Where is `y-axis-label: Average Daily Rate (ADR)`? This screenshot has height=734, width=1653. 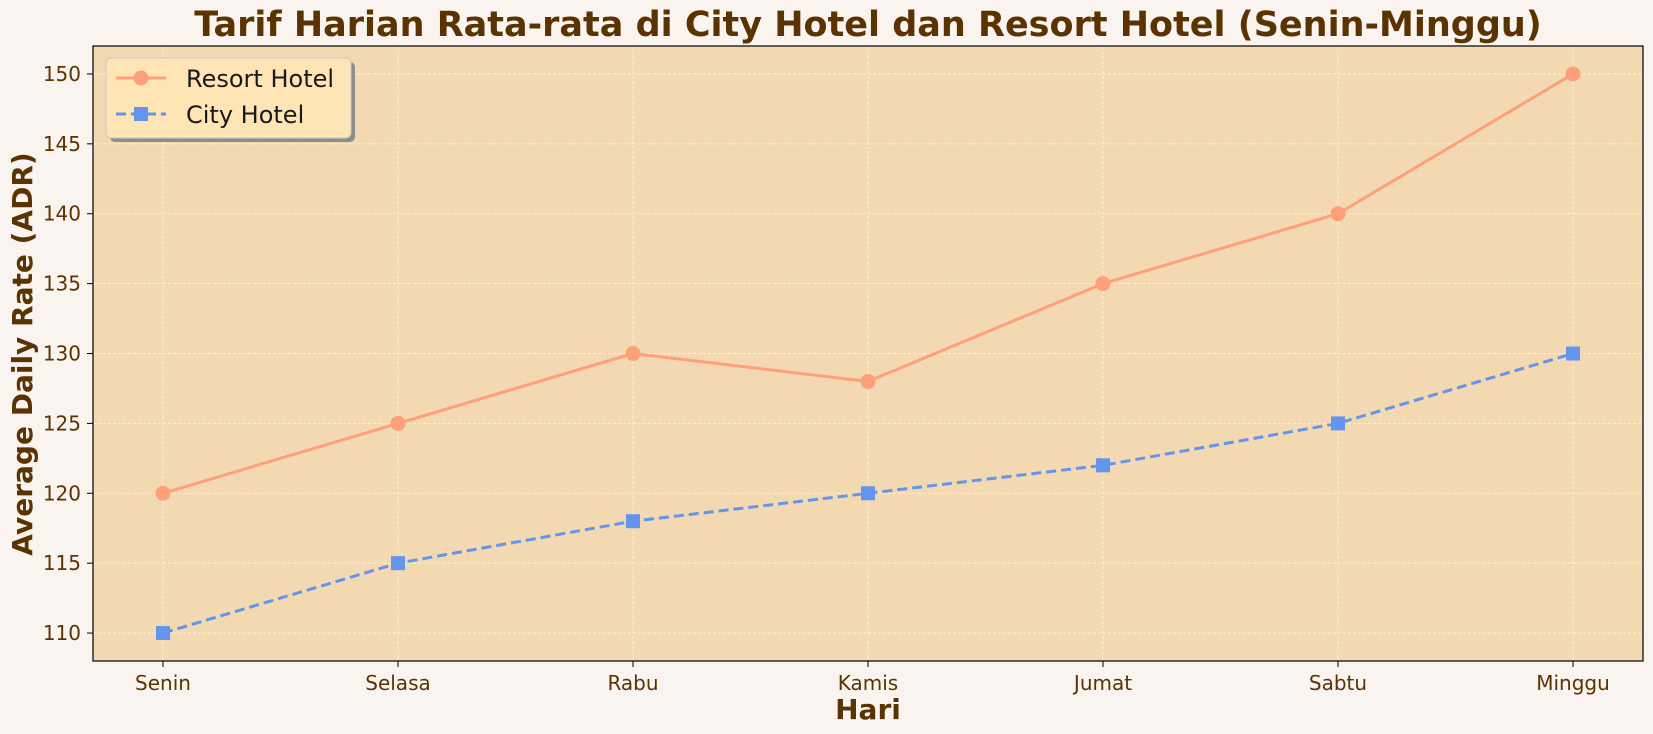 y-axis-label: Average Daily Rate (ADR) is located at coordinates (22, 353).